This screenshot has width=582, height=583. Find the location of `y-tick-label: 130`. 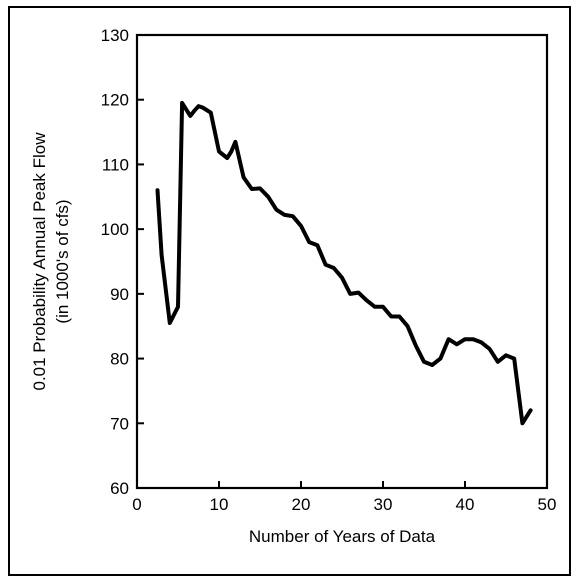

y-tick-label: 130 is located at coordinates (115, 35).